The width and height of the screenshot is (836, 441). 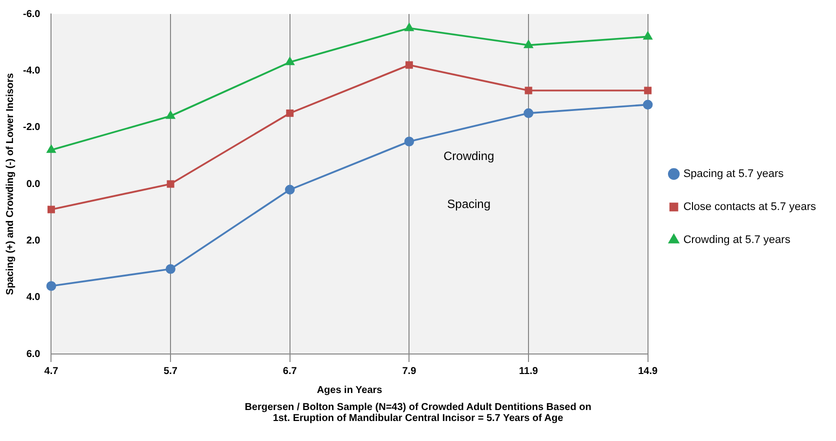 I want to click on legend-label: Crowding at 5.7 years, so click(x=737, y=240).